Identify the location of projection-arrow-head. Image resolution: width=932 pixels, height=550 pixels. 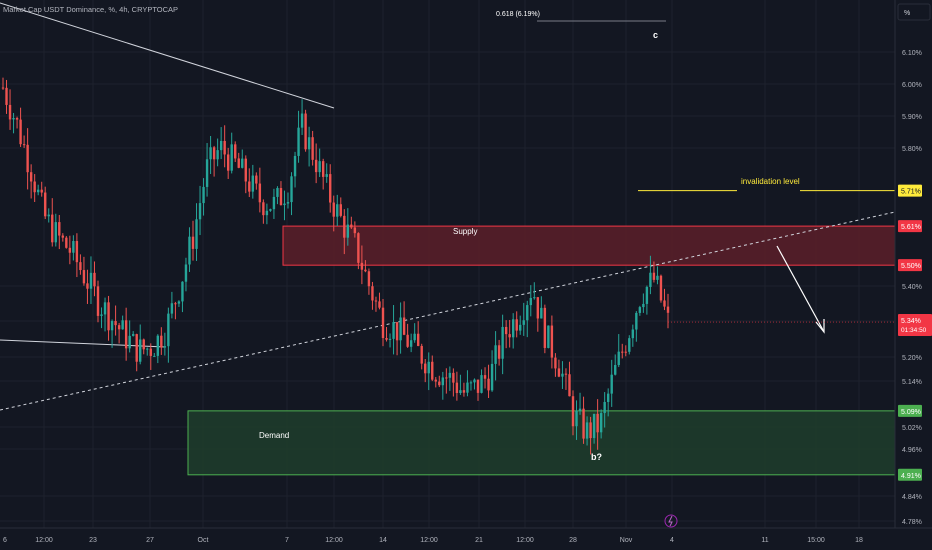
(820, 326).